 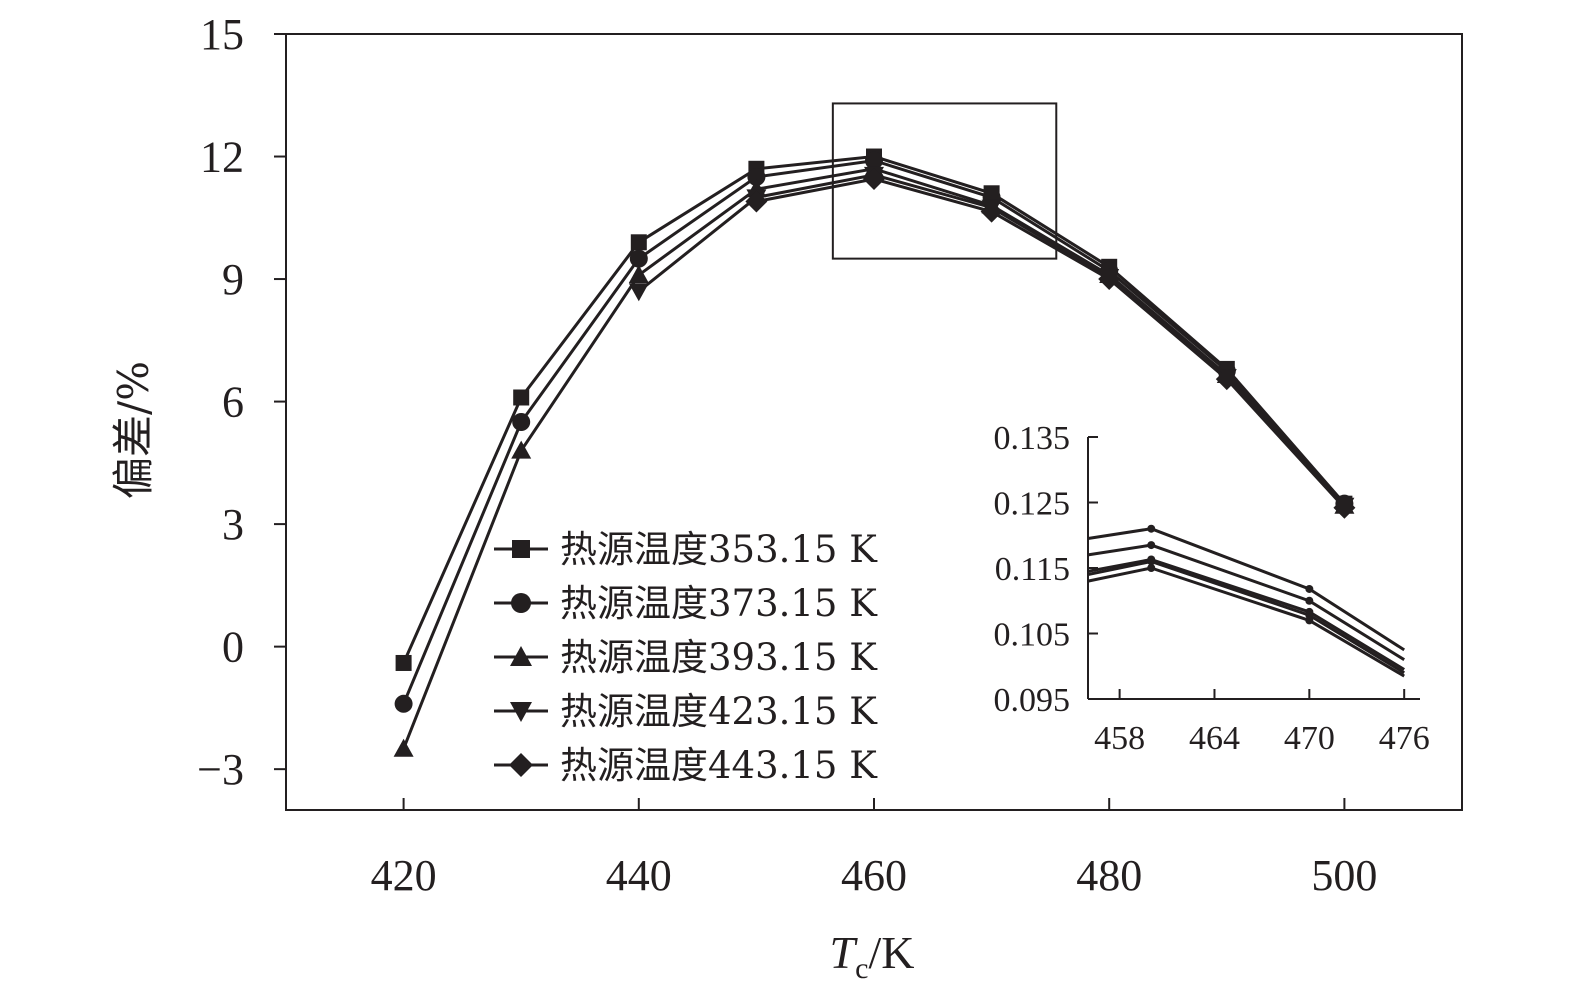 I want to click on x-axis-label: Tc/K, so click(x=872, y=956).